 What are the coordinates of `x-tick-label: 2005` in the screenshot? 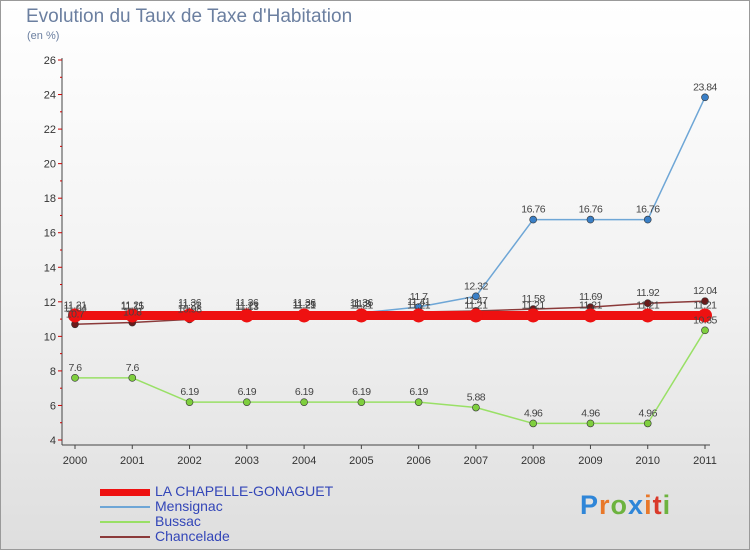 It's located at (361, 461).